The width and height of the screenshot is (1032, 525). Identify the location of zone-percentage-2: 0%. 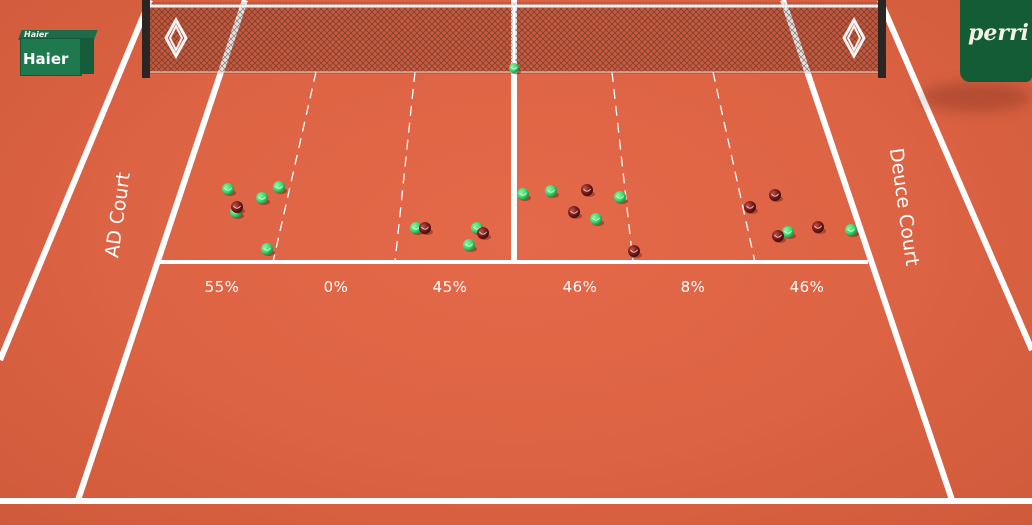
(336, 287).